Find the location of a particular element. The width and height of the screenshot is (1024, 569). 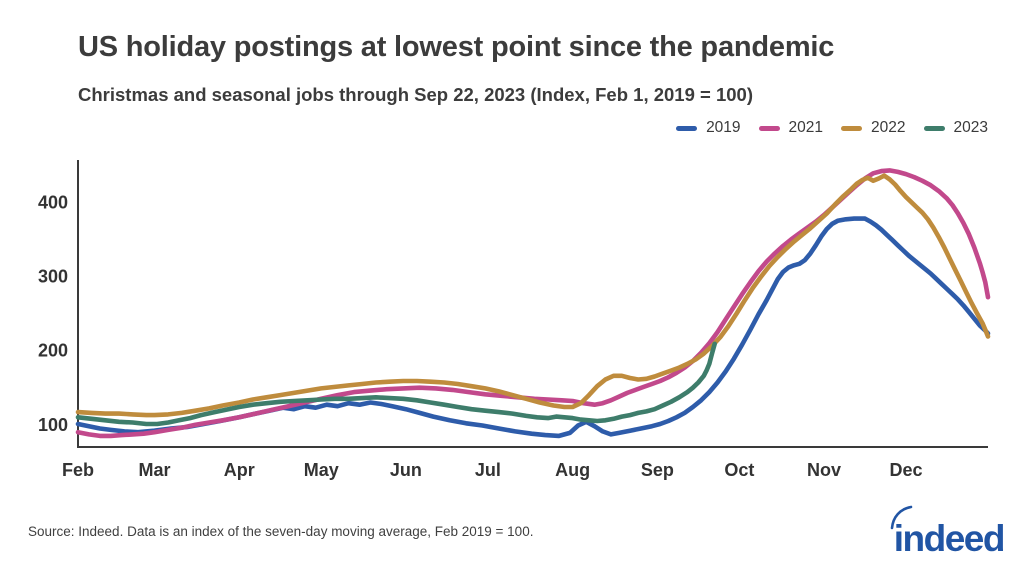

legend-item-2023: 2023 is located at coordinates (955, 128).